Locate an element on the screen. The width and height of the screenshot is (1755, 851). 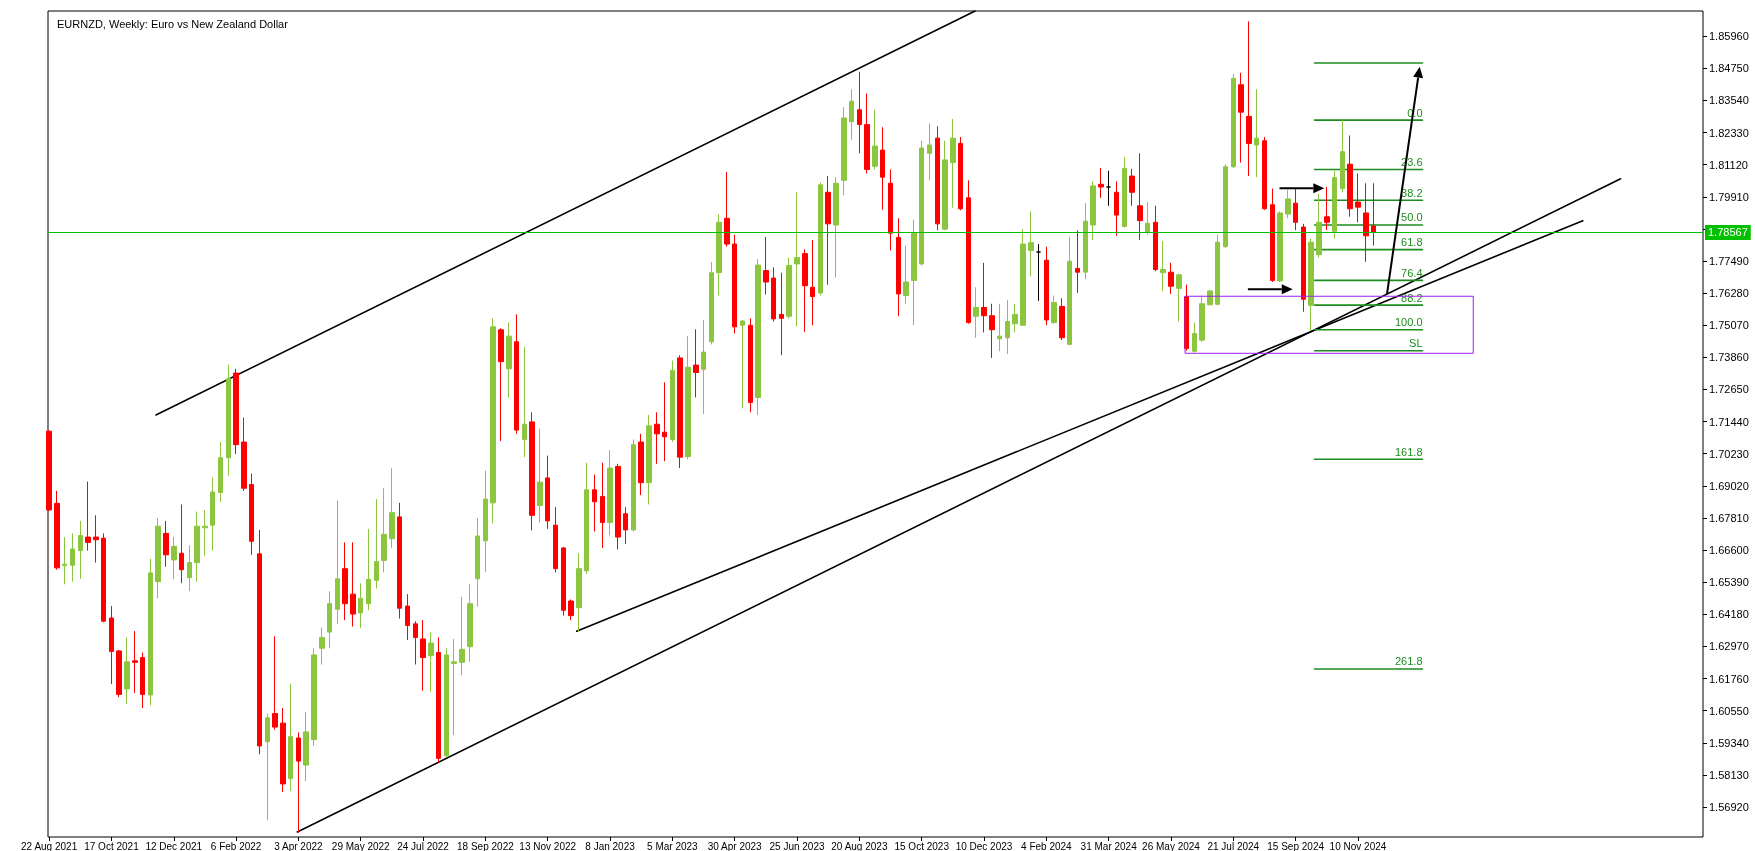
series-label: 100.0 is located at coordinates (1409, 322).